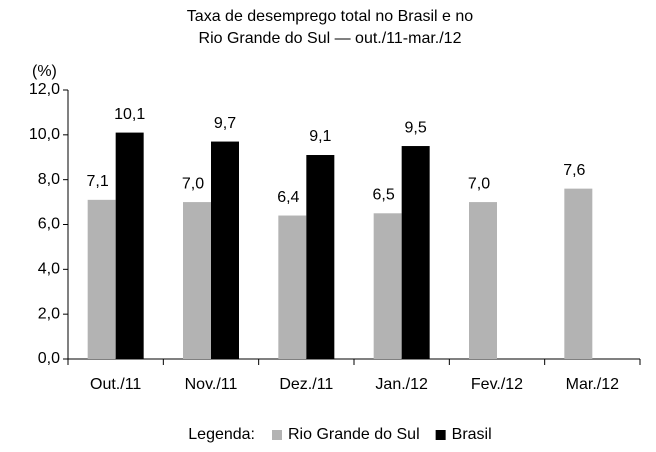  Describe the element at coordinates (44, 89) in the screenshot. I see `y-tick-label: 12,0` at that location.